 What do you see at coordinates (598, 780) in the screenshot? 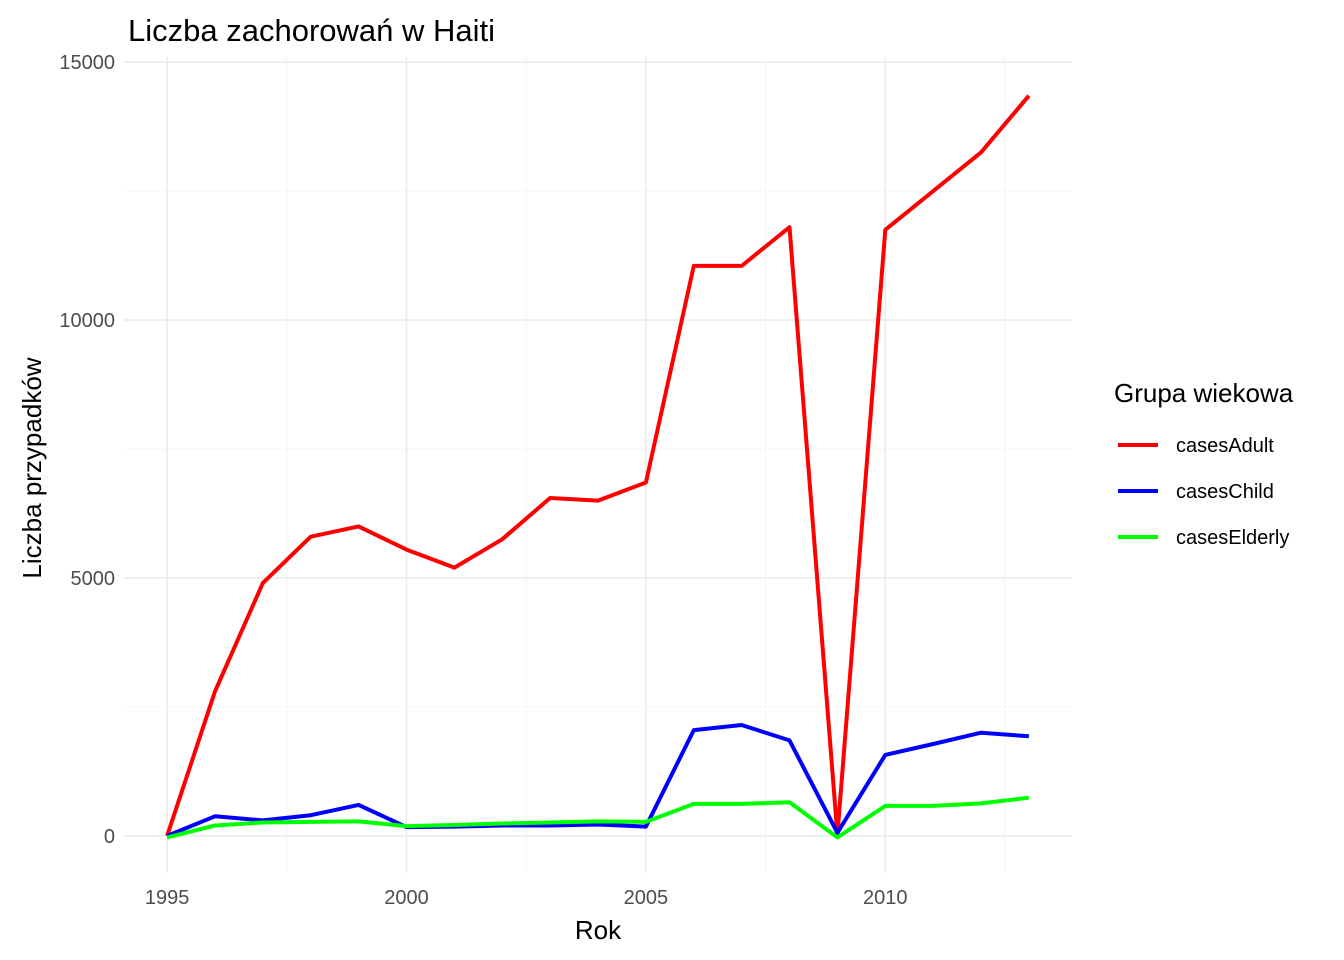
I see `series-line-casesChild` at bounding box center [598, 780].